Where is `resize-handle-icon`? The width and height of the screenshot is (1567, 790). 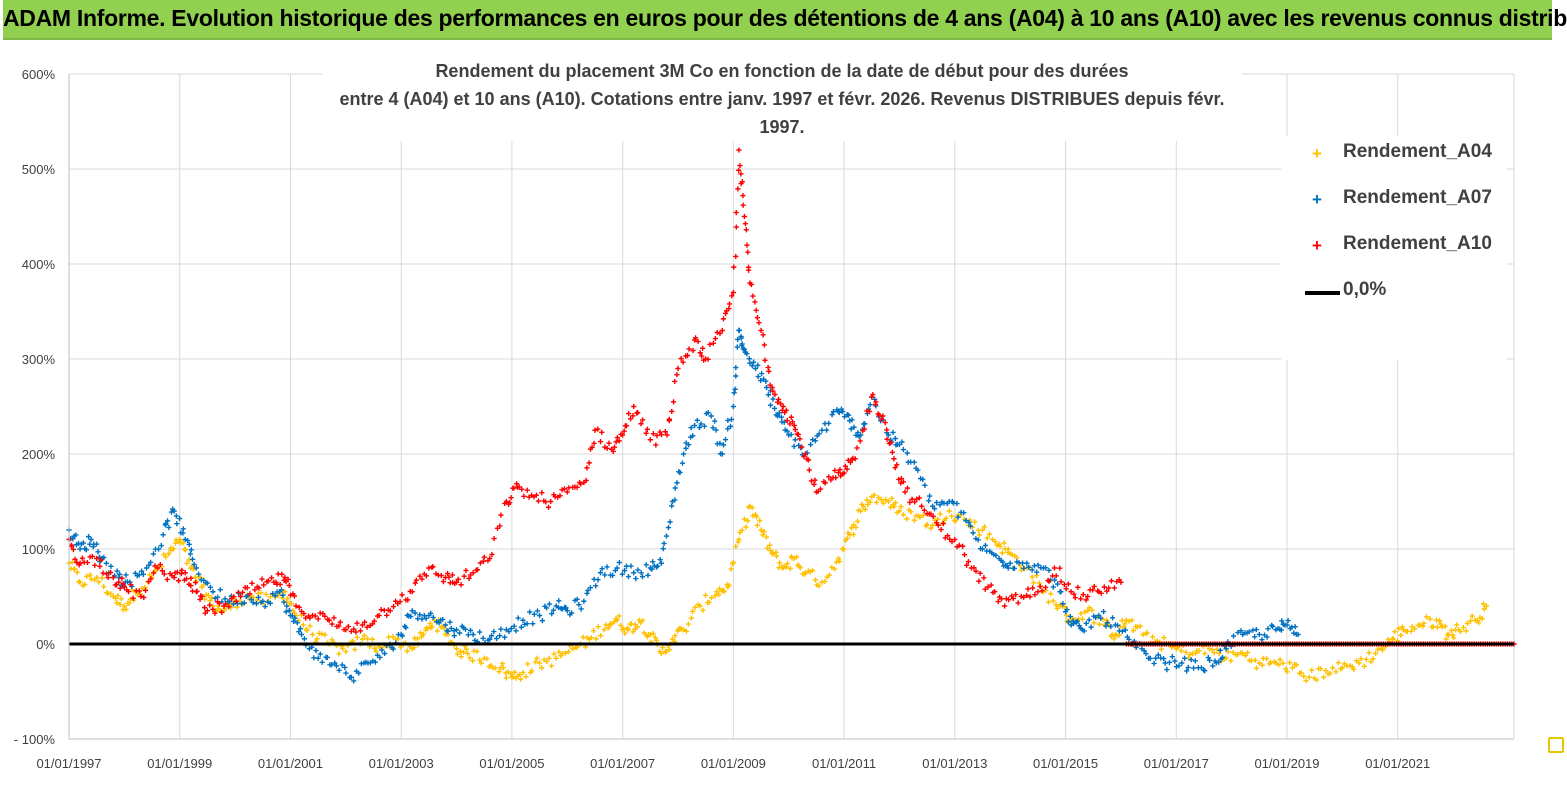 resize-handle-icon is located at coordinates (1556, 745).